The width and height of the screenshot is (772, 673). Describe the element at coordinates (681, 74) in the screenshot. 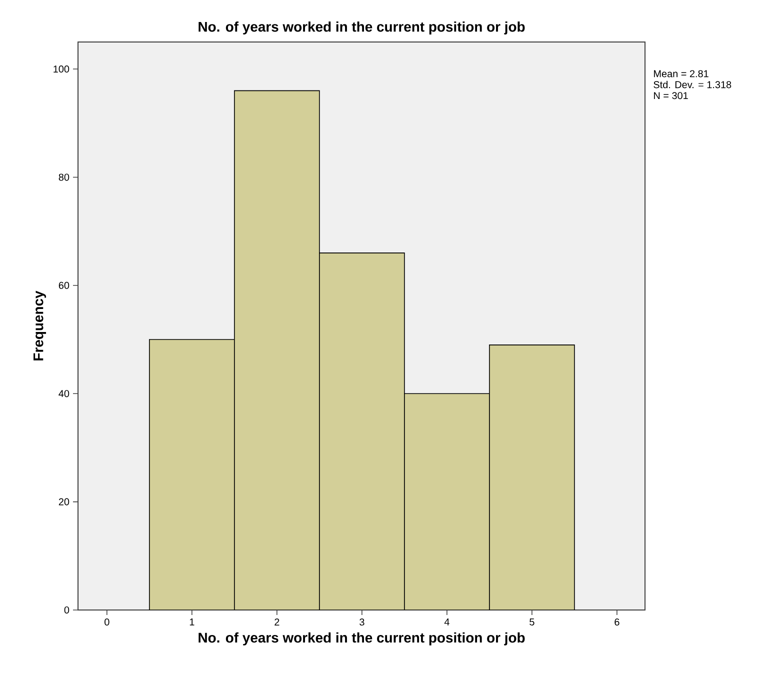

I see `text: Mean = 2.81` at that location.